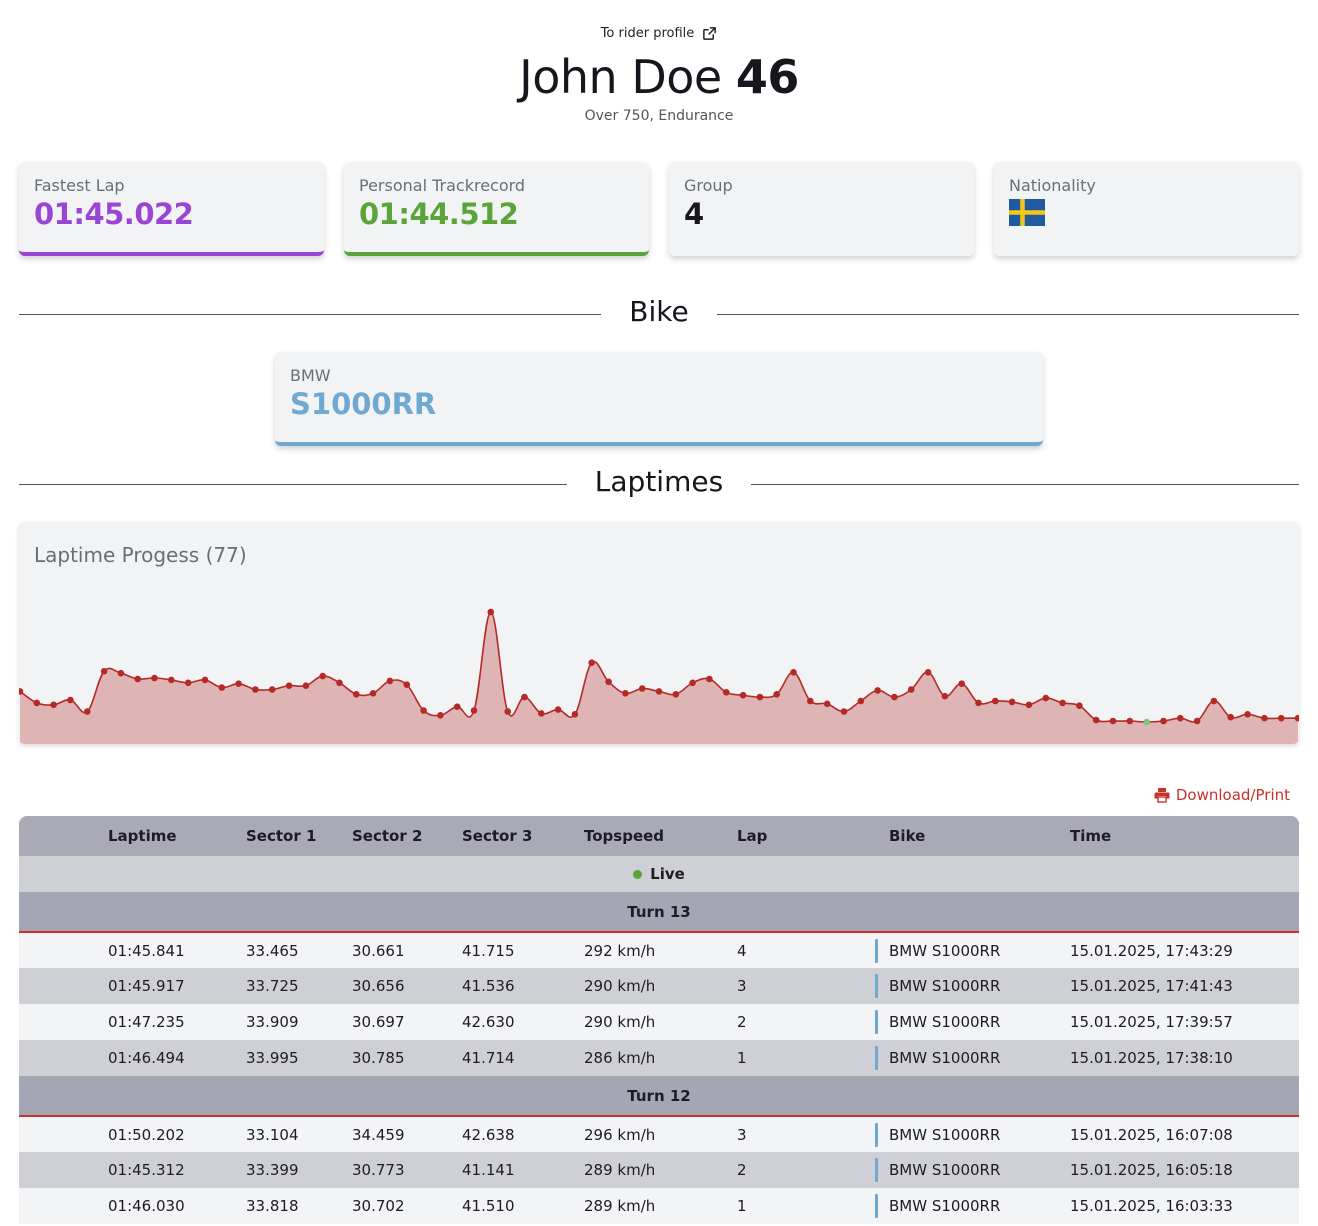  What do you see at coordinates (523, 986) in the screenshot?
I see `cell-sector-3: 41.536` at bounding box center [523, 986].